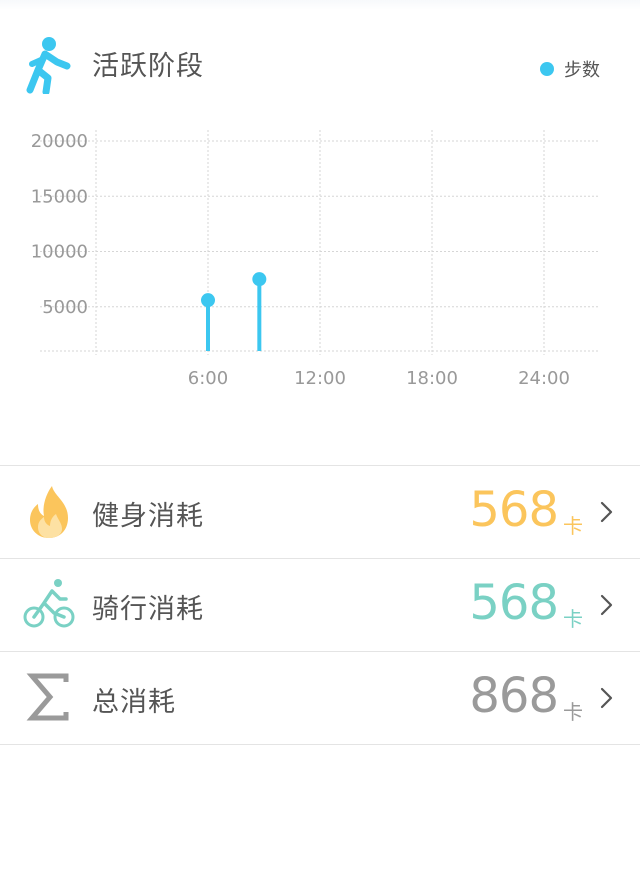 This screenshot has height=870, width=640. What do you see at coordinates (320, 604) in the screenshot?
I see `cycling-consumption-row: 骑行消耗 568 卡` at bounding box center [320, 604].